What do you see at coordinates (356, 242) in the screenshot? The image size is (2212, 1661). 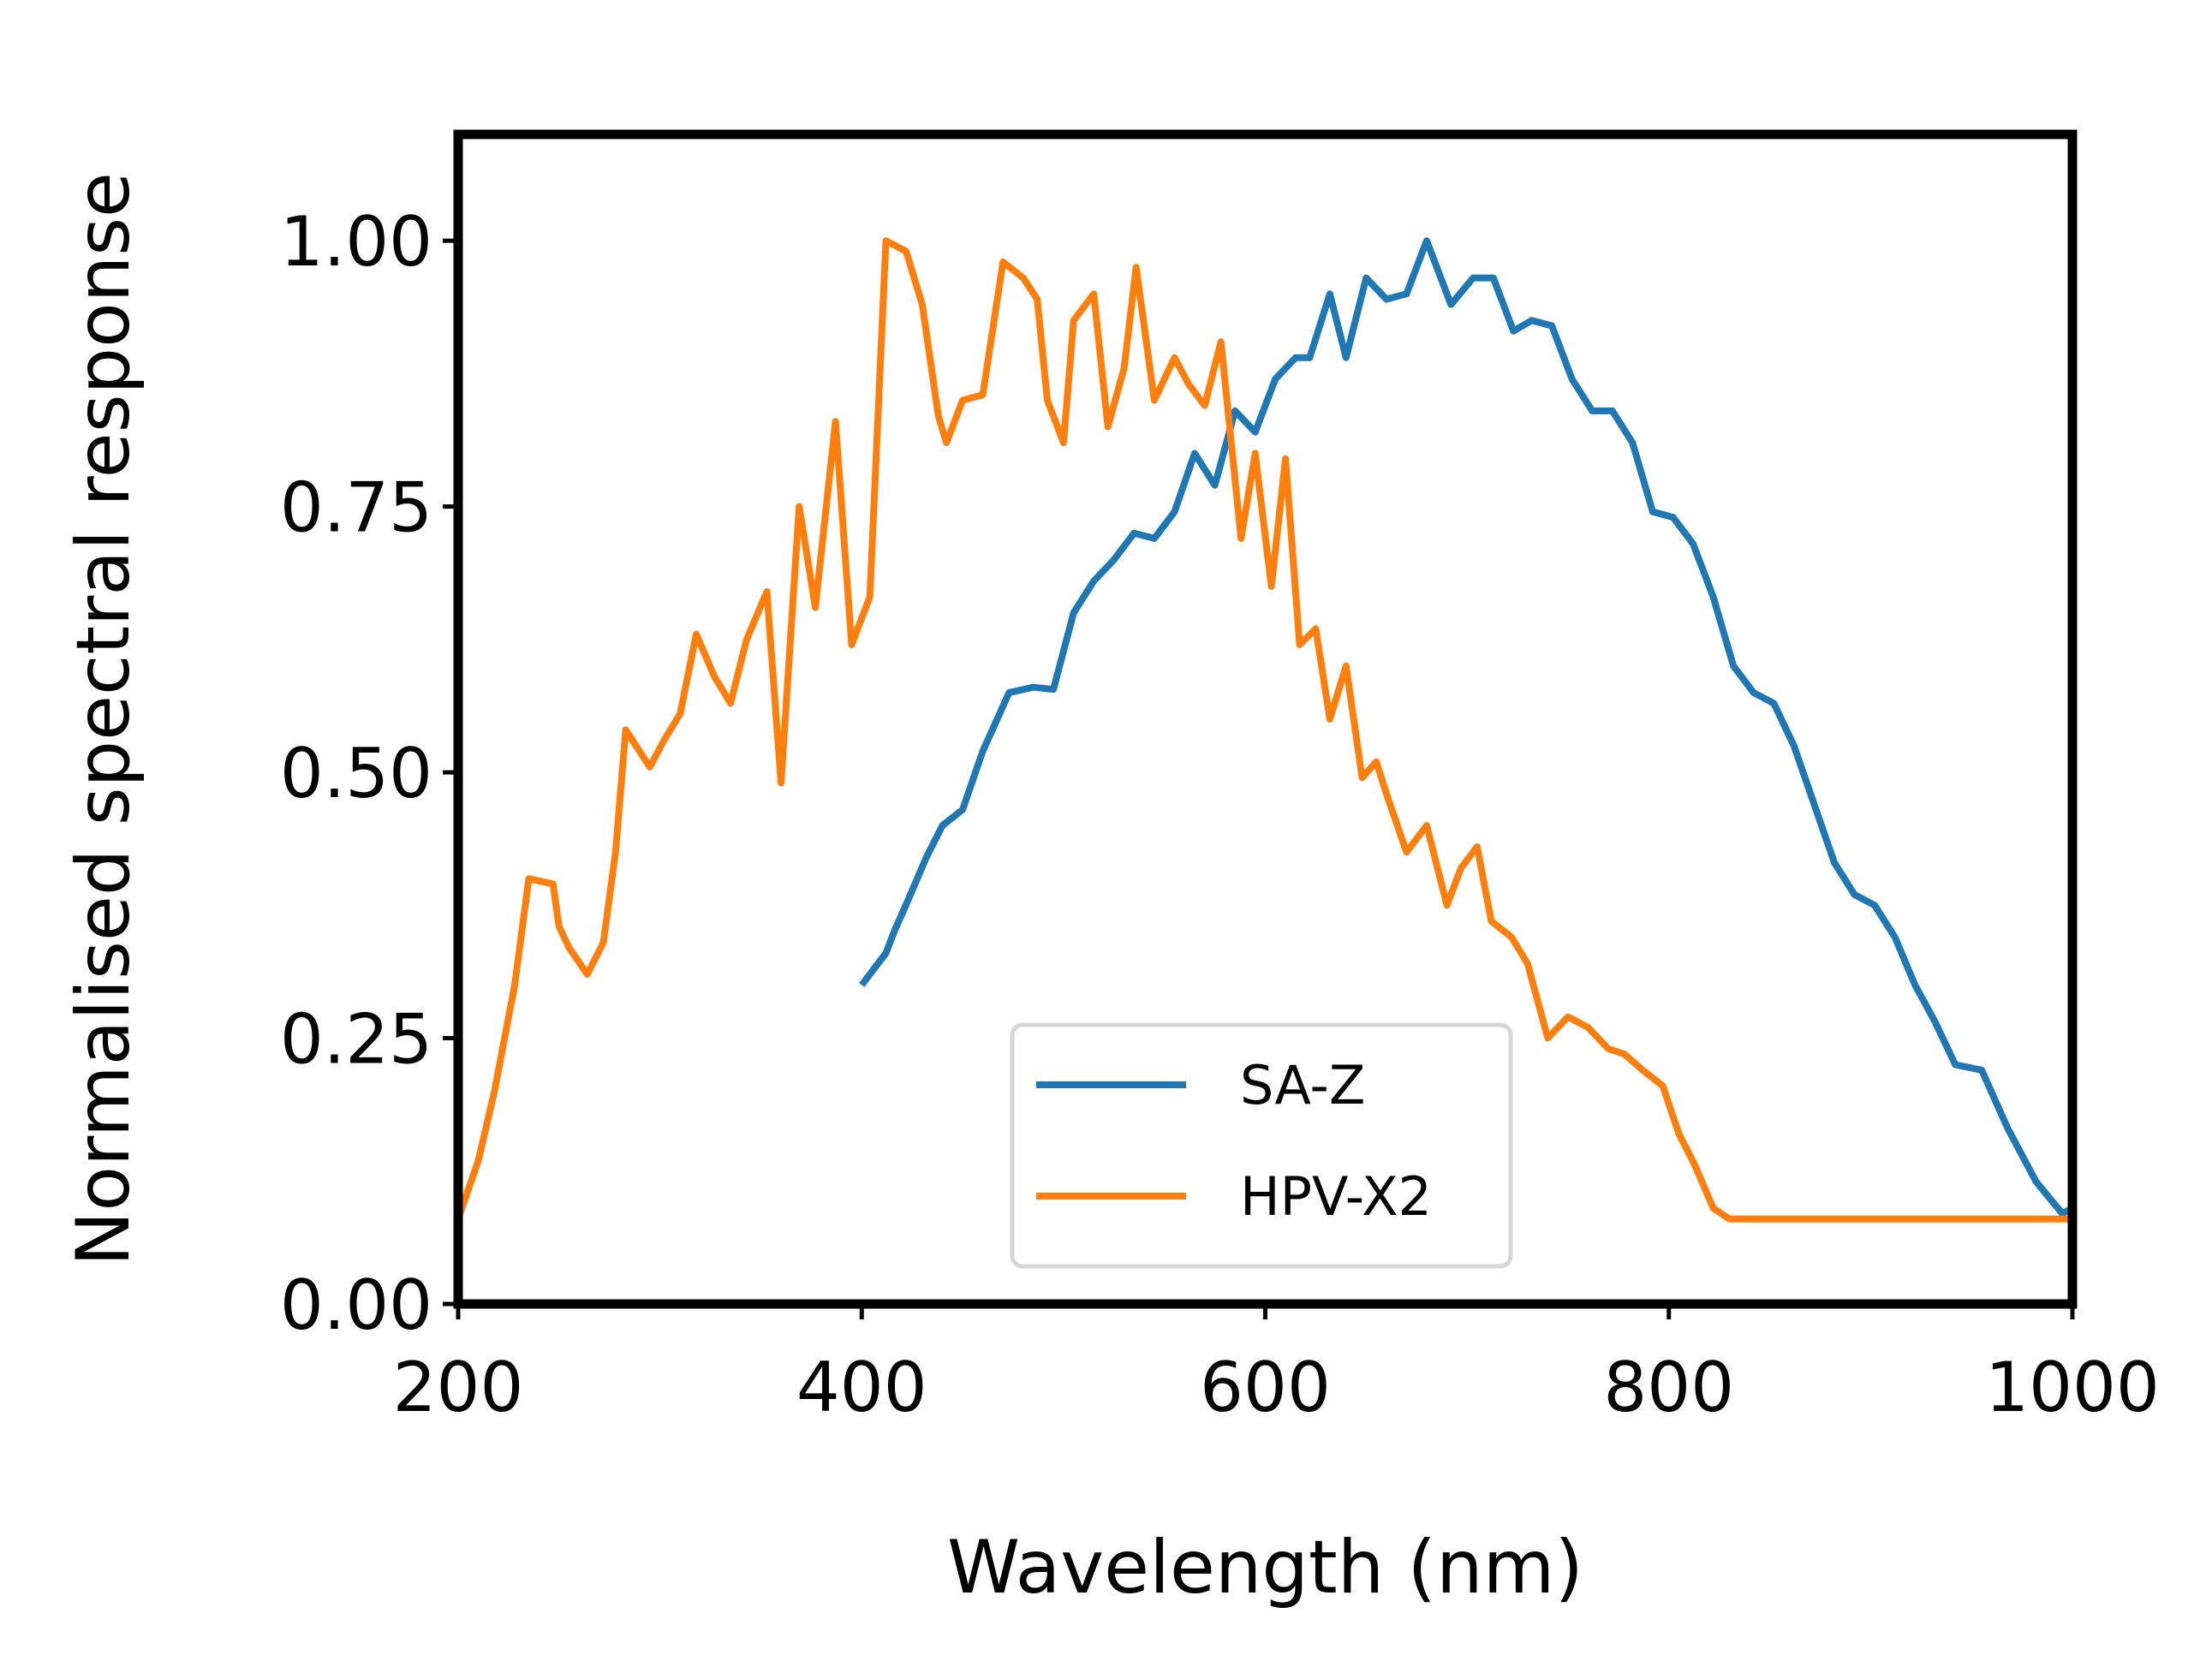 I see `y-tick-label: 1.00` at bounding box center [356, 242].